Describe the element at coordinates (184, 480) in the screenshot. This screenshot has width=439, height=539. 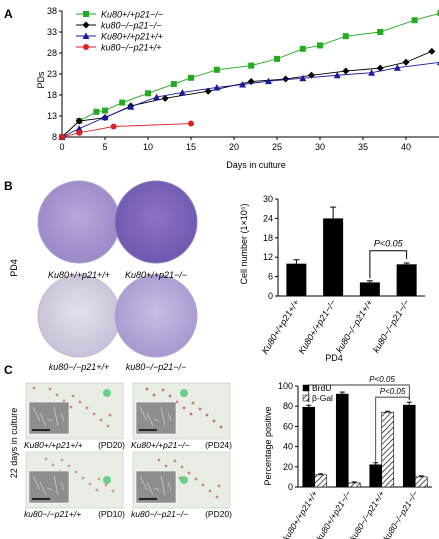
I see `micrograph-3-green-cell` at that location.